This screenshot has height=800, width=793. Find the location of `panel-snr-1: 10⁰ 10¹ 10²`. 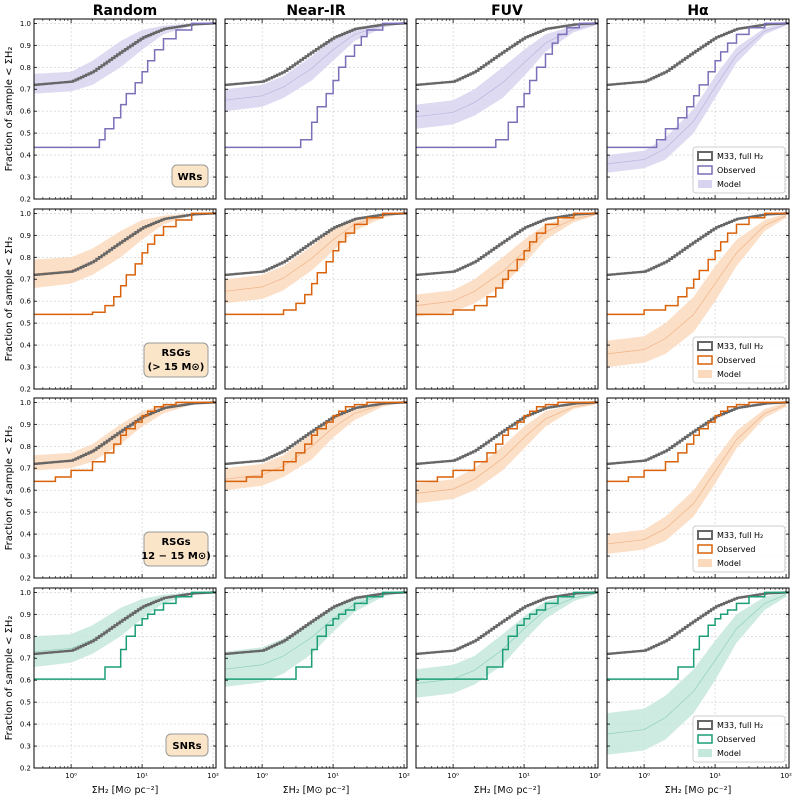

panel-snr-1: 10⁰ 10¹ 10² is located at coordinates (317, 683).